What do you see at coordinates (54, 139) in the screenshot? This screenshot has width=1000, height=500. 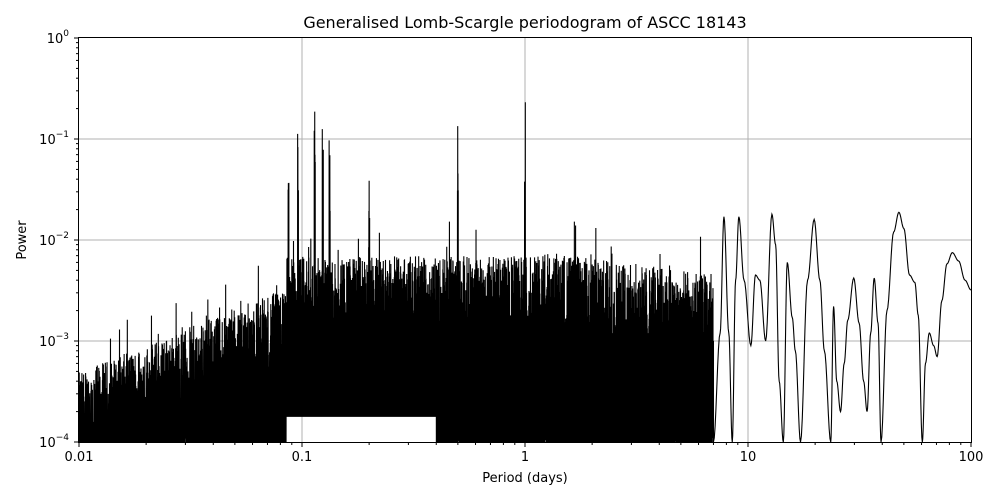 I see `y-tick-label: 10⁻¹` at bounding box center [54, 139].